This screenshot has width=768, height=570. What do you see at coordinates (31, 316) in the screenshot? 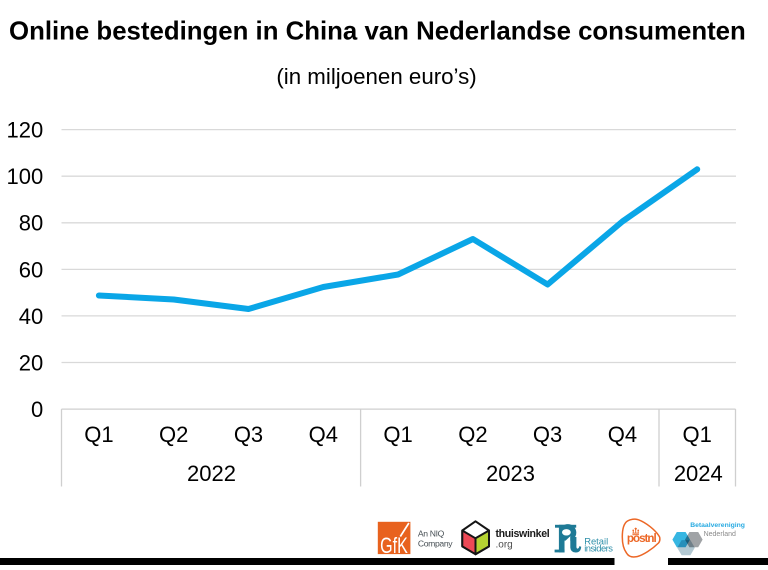
I see `svg-text: 40` at bounding box center [31, 316].